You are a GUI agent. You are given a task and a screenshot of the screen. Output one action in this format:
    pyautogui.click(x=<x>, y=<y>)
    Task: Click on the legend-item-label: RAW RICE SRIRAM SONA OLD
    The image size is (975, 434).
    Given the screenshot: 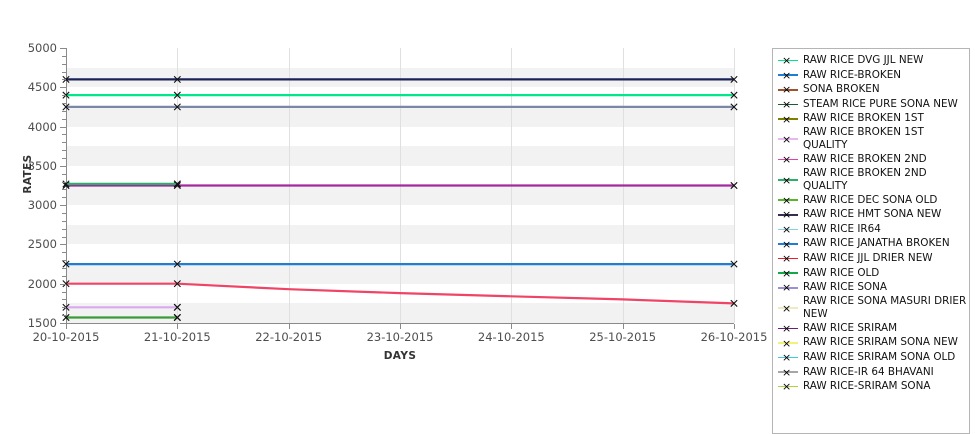 What is the action you would take?
    pyautogui.click(x=879, y=356)
    